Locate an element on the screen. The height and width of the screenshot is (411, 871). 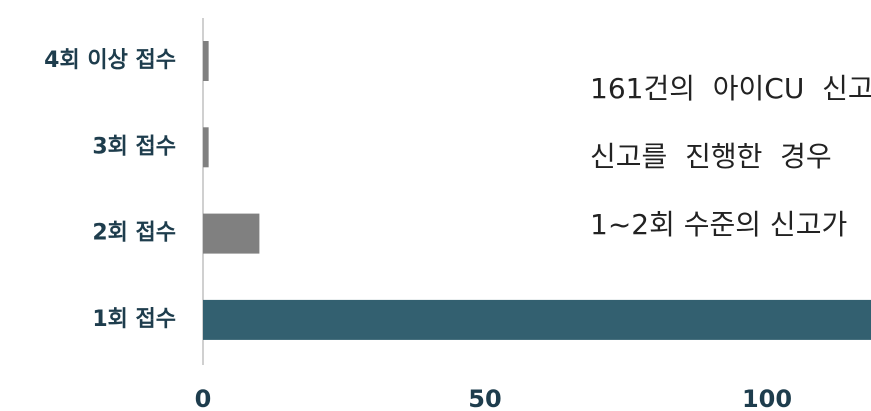
x-tick-label: 0 is located at coordinates (203, 398).